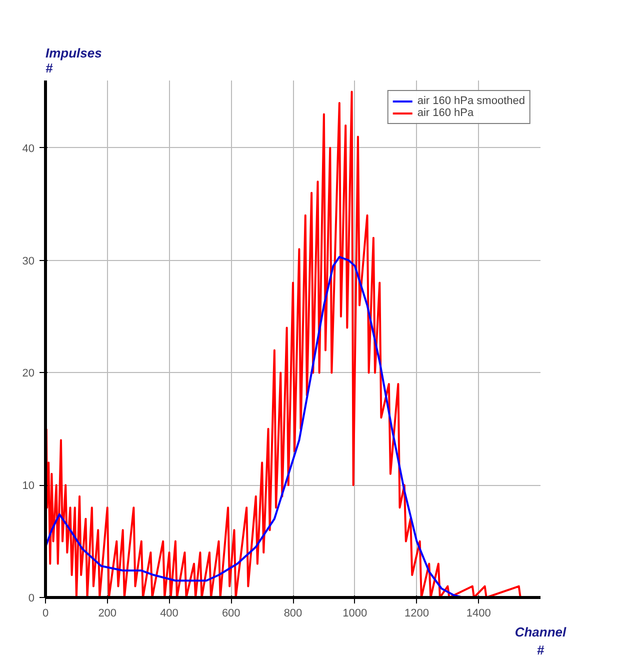 The image size is (623, 666). Describe the element at coordinates (445, 113) in the screenshot. I see `legend-label: air 160 hPa` at that location.